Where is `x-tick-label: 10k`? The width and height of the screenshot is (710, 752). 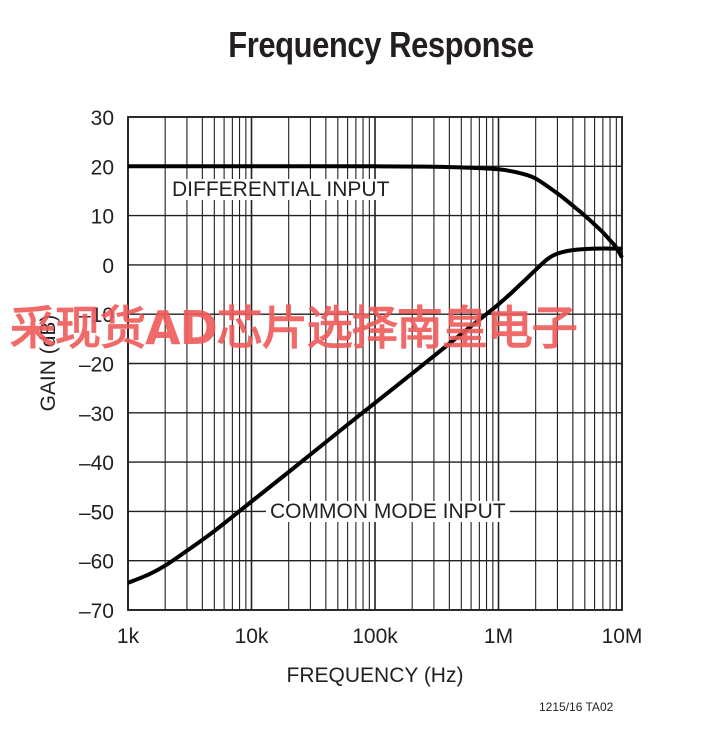
x-tick-label: 10k is located at coordinates (252, 636).